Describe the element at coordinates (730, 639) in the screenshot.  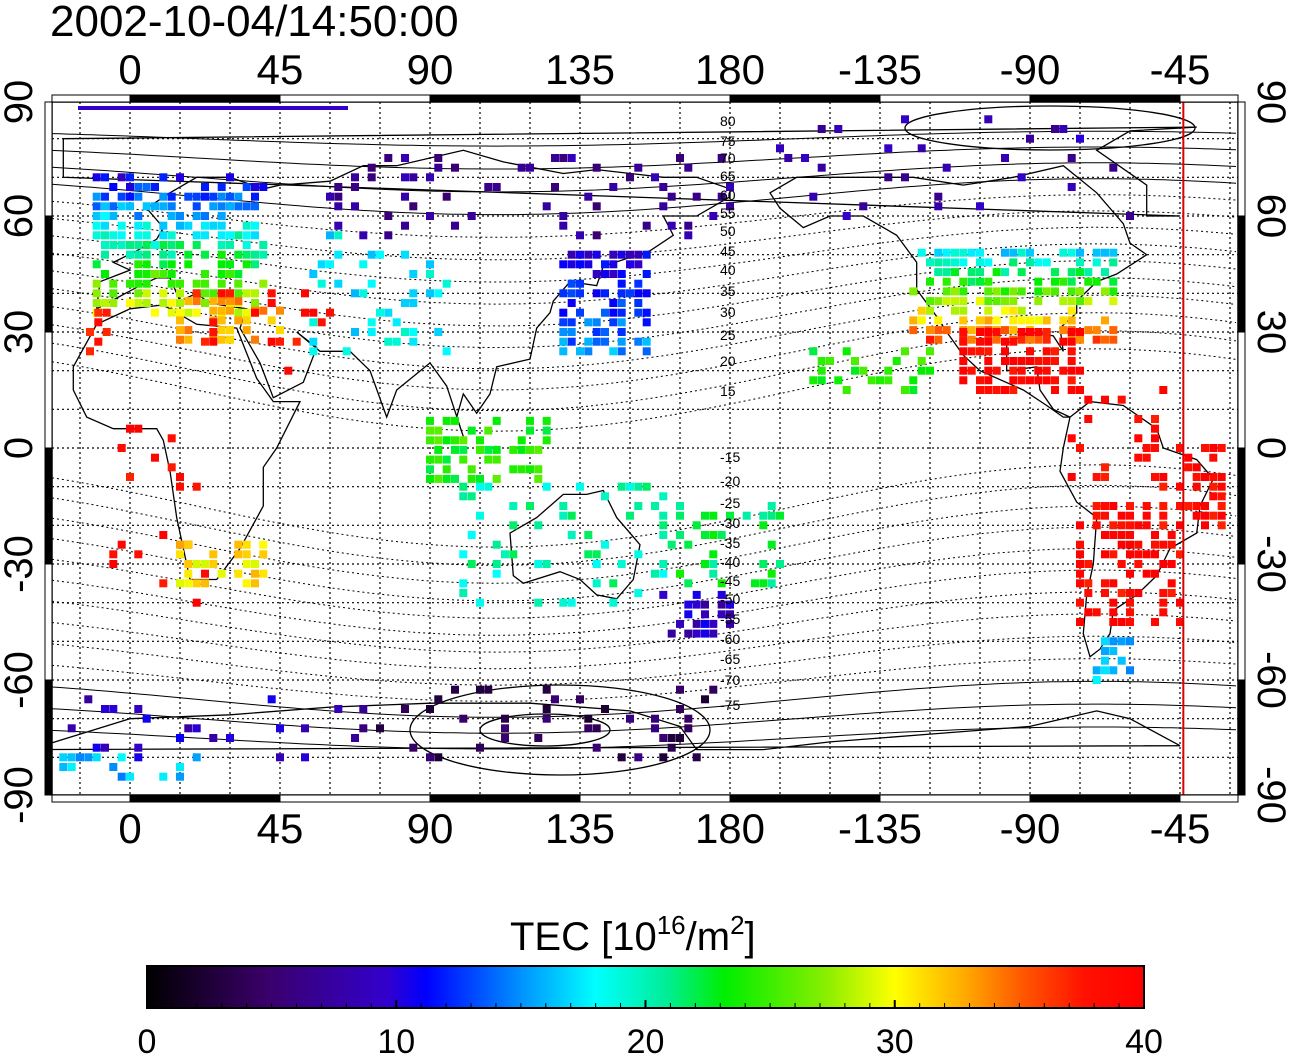
I see `mlat-label: -60` at that location.